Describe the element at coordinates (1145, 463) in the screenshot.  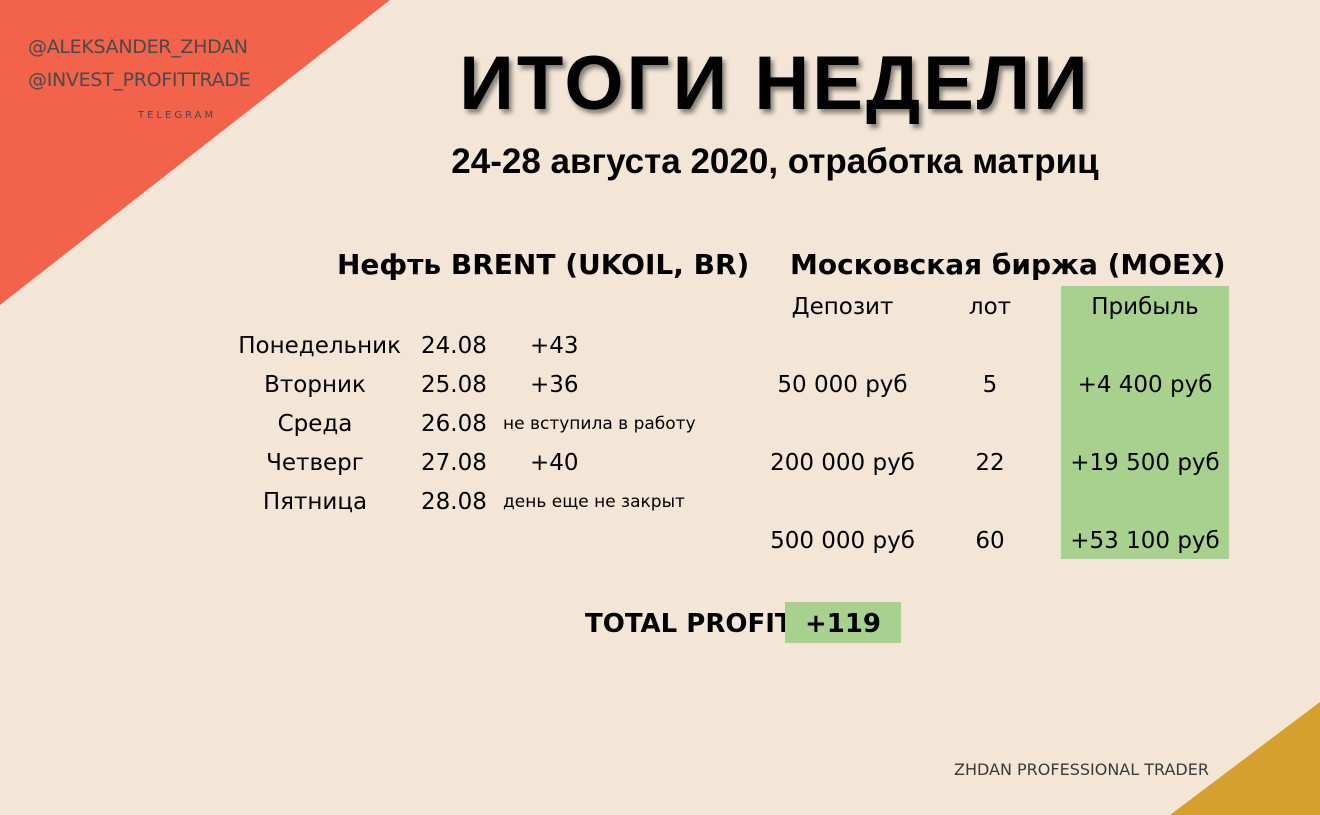
I see `profit: +19 500 руб` at that location.